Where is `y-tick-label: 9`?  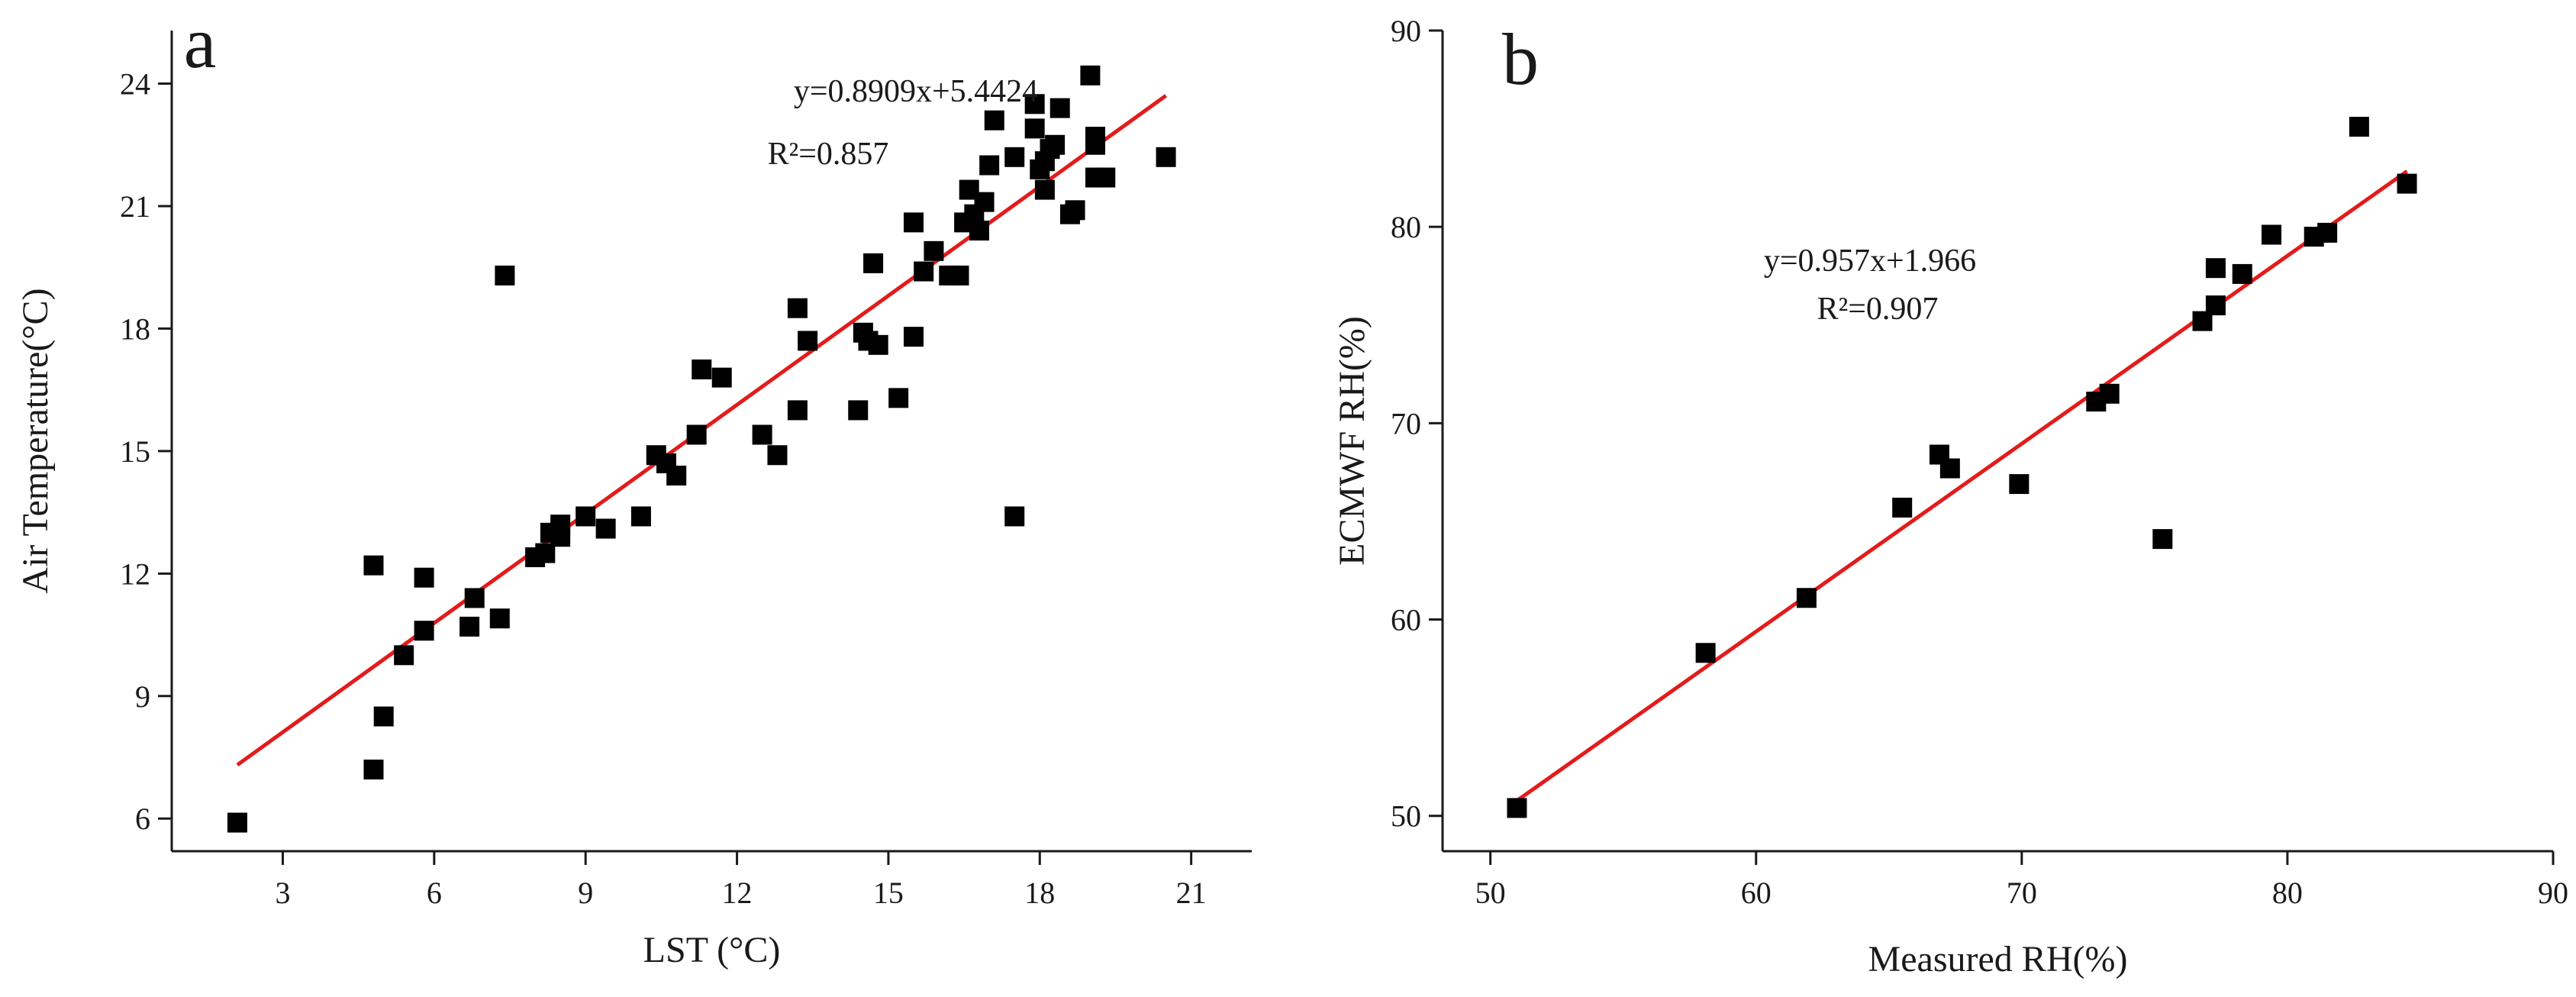 y-tick-label: 9 is located at coordinates (143, 696).